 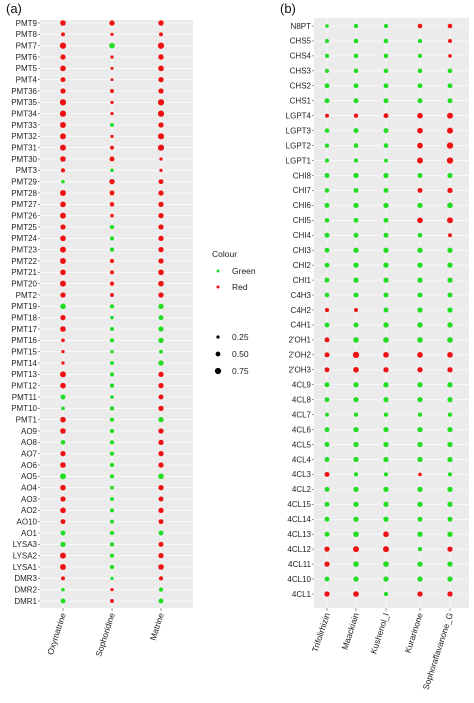 I want to click on point-4cl3-maackiain, so click(x=356, y=474).